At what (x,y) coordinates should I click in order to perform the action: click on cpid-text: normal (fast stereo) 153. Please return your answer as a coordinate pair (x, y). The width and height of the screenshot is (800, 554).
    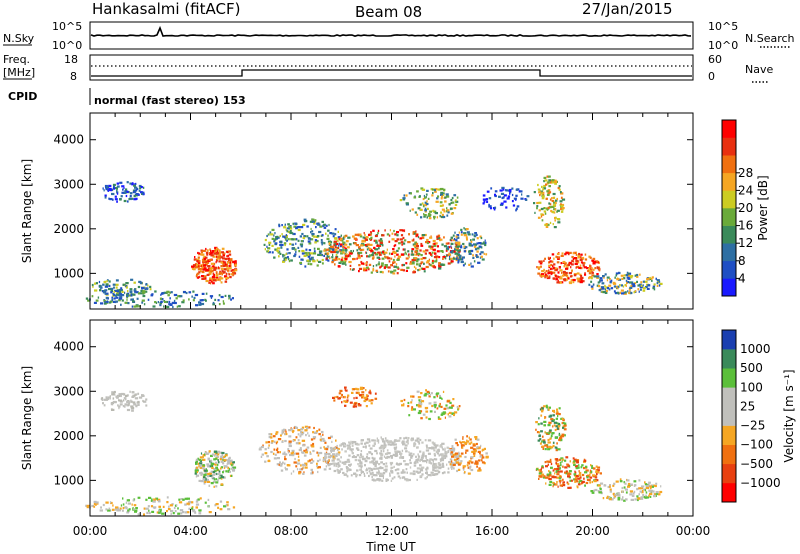
    Looking at the image, I should click on (170, 100).